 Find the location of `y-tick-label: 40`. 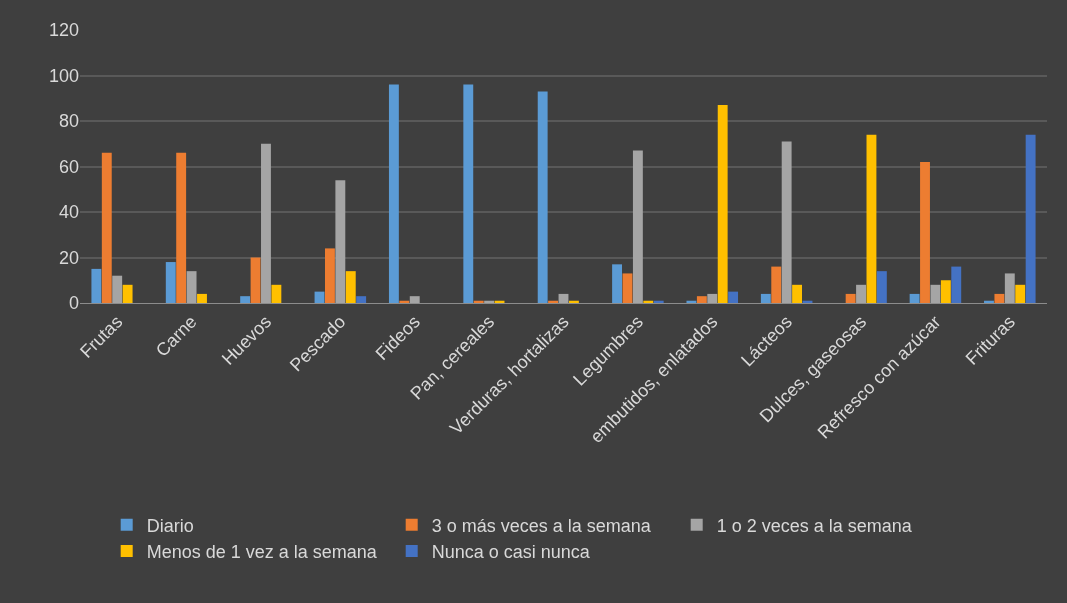

y-tick-label: 40 is located at coordinates (68, 212).